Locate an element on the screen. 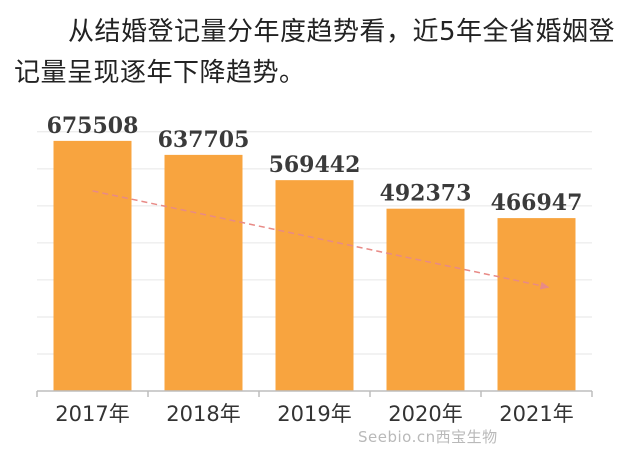 Image resolution: width=632 pixels, height=449 pixels. bar-2020年 is located at coordinates (425, 299).